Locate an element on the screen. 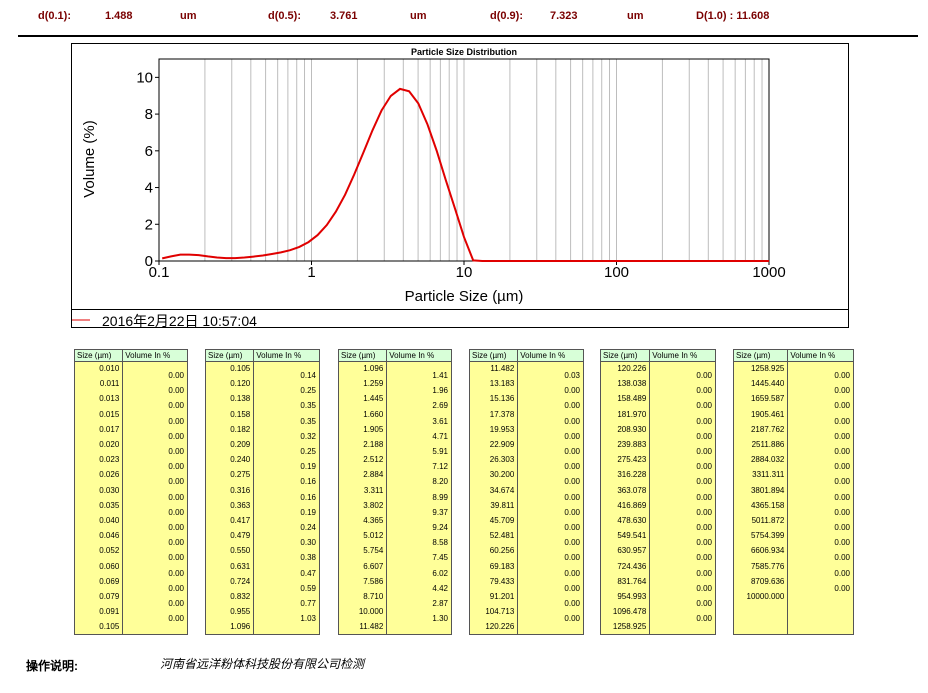 The width and height of the screenshot is (928, 693). x-axis: 0.1 1 10 100 1000 is located at coordinates (467, 271).